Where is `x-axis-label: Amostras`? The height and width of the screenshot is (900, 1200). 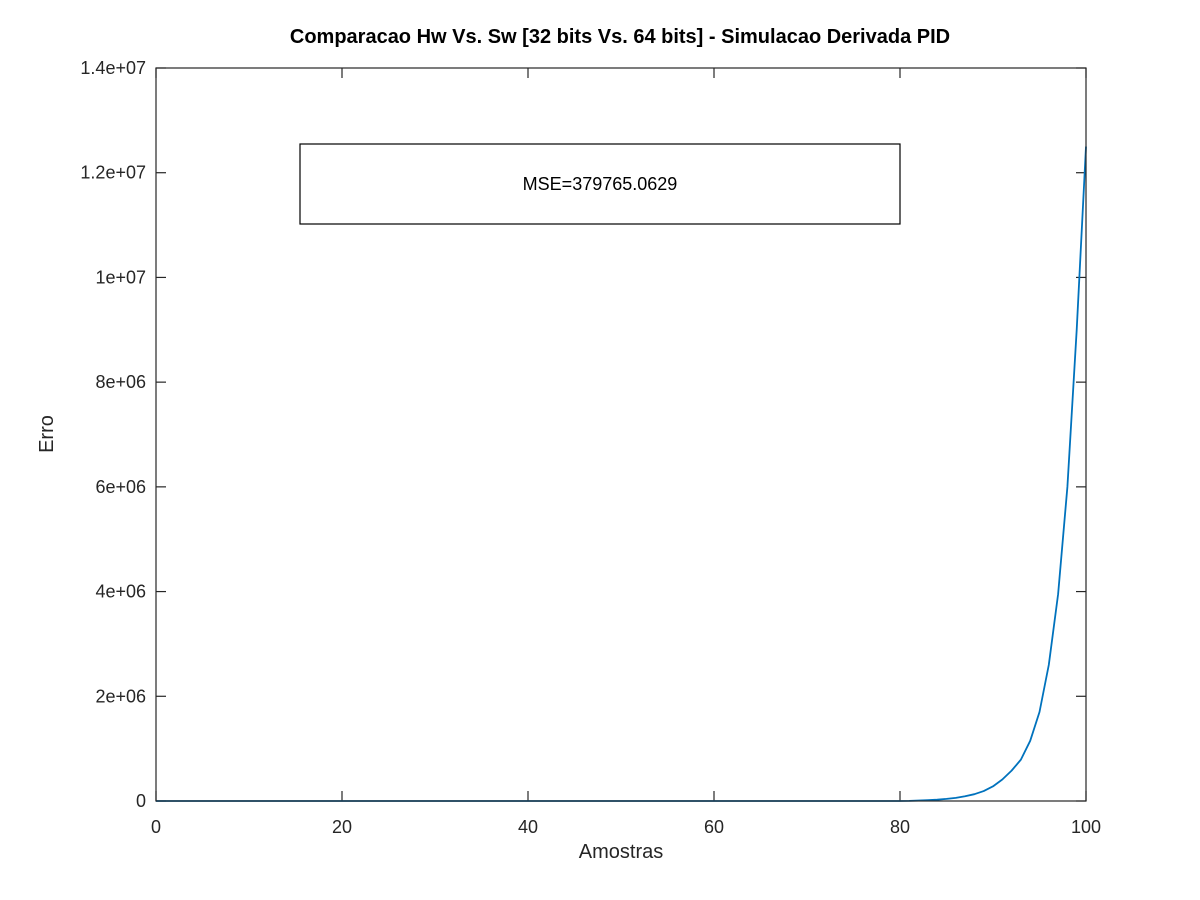 x-axis-label: Amostras is located at coordinates (621, 852).